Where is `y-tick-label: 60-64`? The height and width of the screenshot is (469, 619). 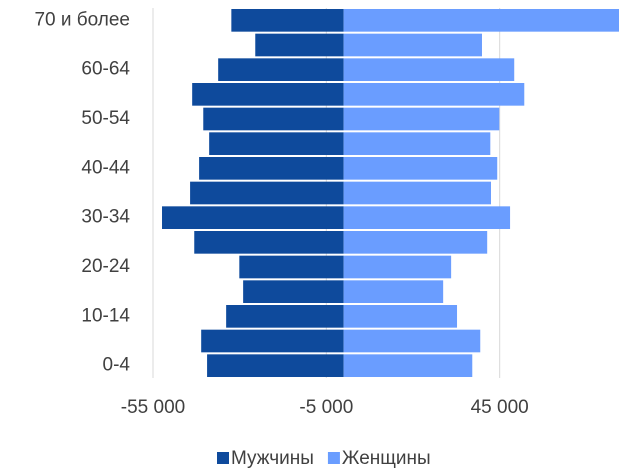 y-tick-label: 60-64 is located at coordinates (105, 69).